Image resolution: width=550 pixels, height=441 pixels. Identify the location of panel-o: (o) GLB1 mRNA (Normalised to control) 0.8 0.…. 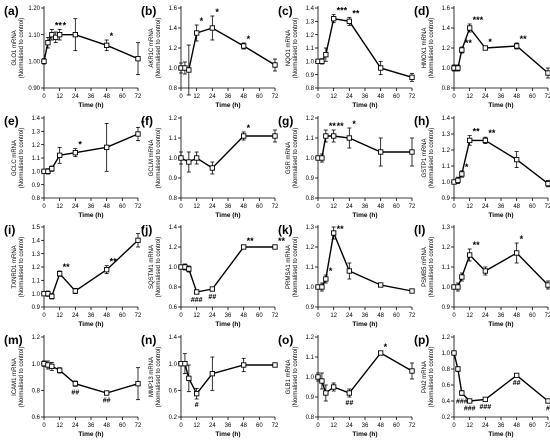
(347, 385).